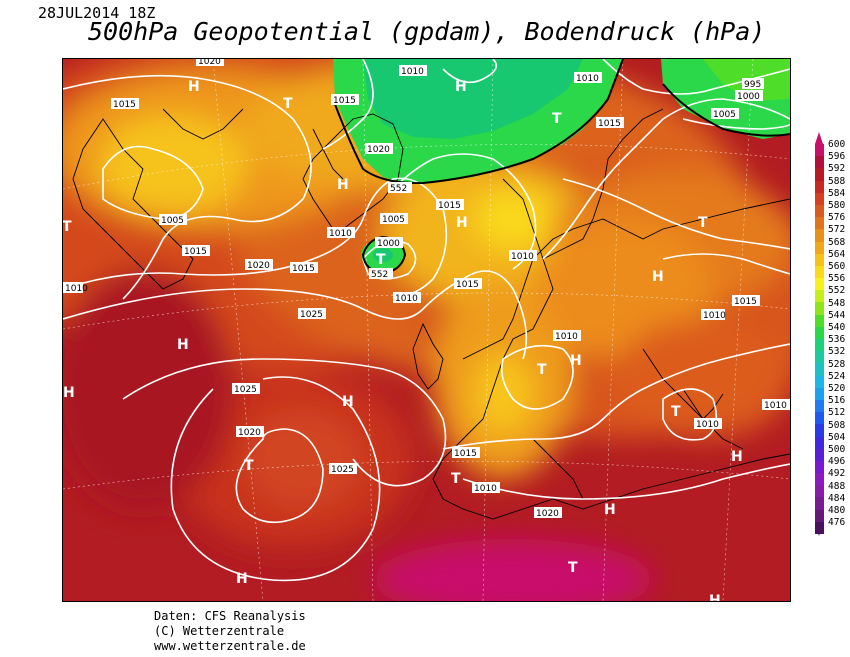  What do you see at coordinates (837, 315) in the screenshot?
I see `legend-label: 544` at bounding box center [837, 315].